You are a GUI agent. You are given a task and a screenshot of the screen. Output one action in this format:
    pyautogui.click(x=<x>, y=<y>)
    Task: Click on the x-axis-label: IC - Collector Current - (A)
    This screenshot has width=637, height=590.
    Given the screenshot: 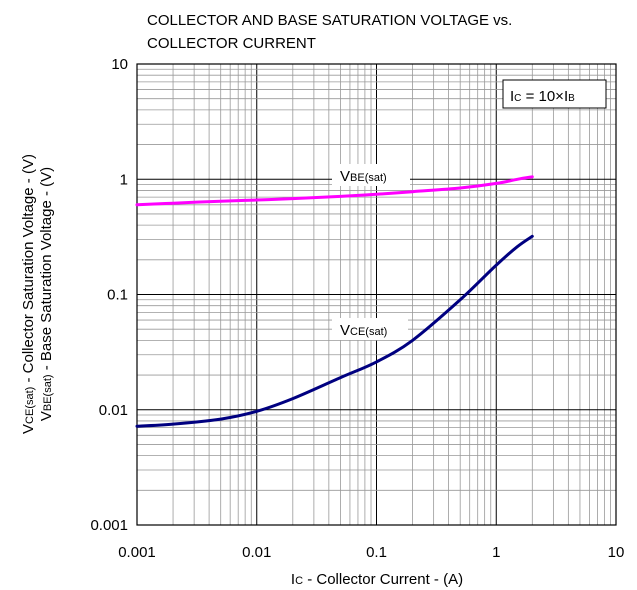 What is the action you would take?
    pyautogui.click(x=377, y=579)
    